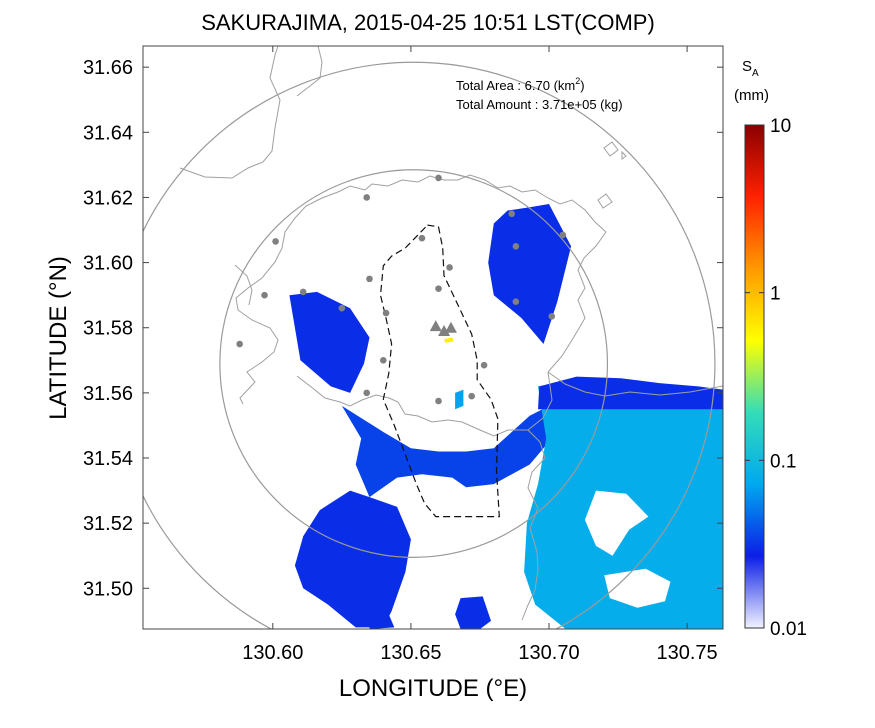 This screenshot has width=875, height=728. I want to click on total-area-close: ), so click(582, 85).